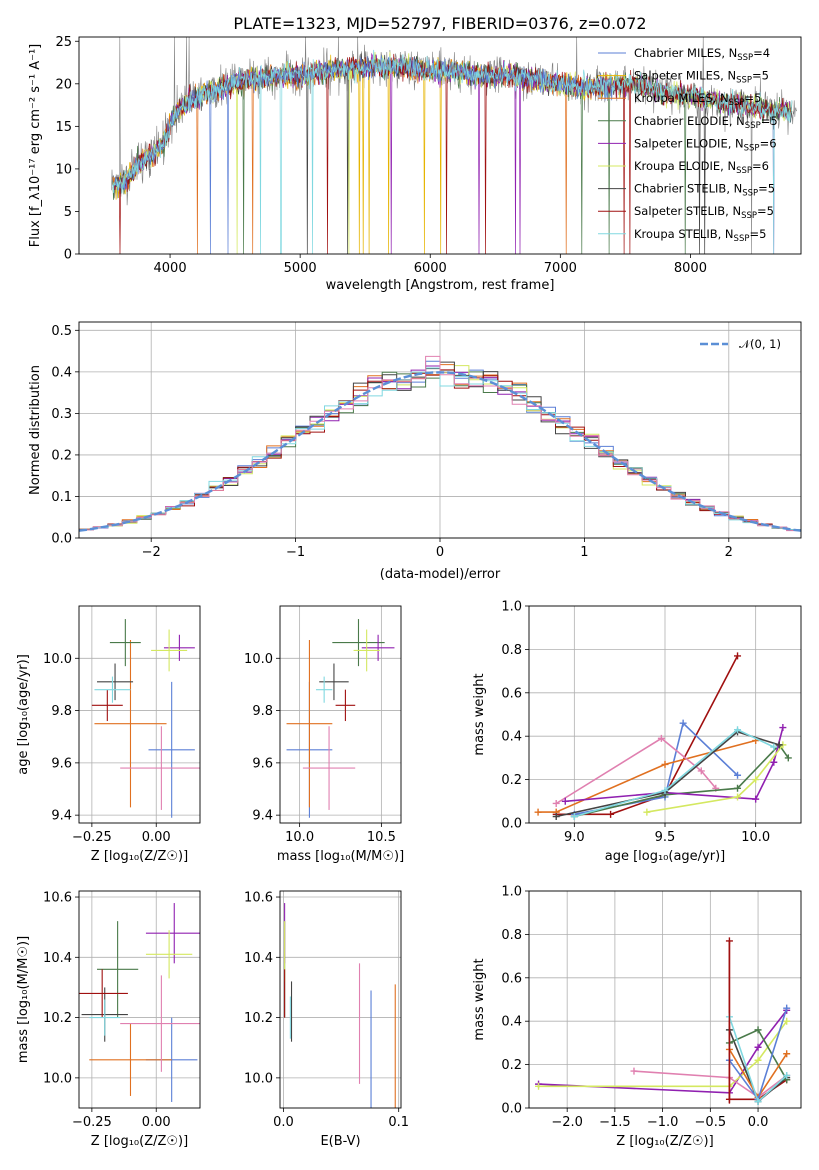 The height and width of the screenshot is (1170, 819). Describe the element at coordinates (697, 99) in the screenshot. I see `legend-label: Kroupa MILES, NSSP=5` at that location.